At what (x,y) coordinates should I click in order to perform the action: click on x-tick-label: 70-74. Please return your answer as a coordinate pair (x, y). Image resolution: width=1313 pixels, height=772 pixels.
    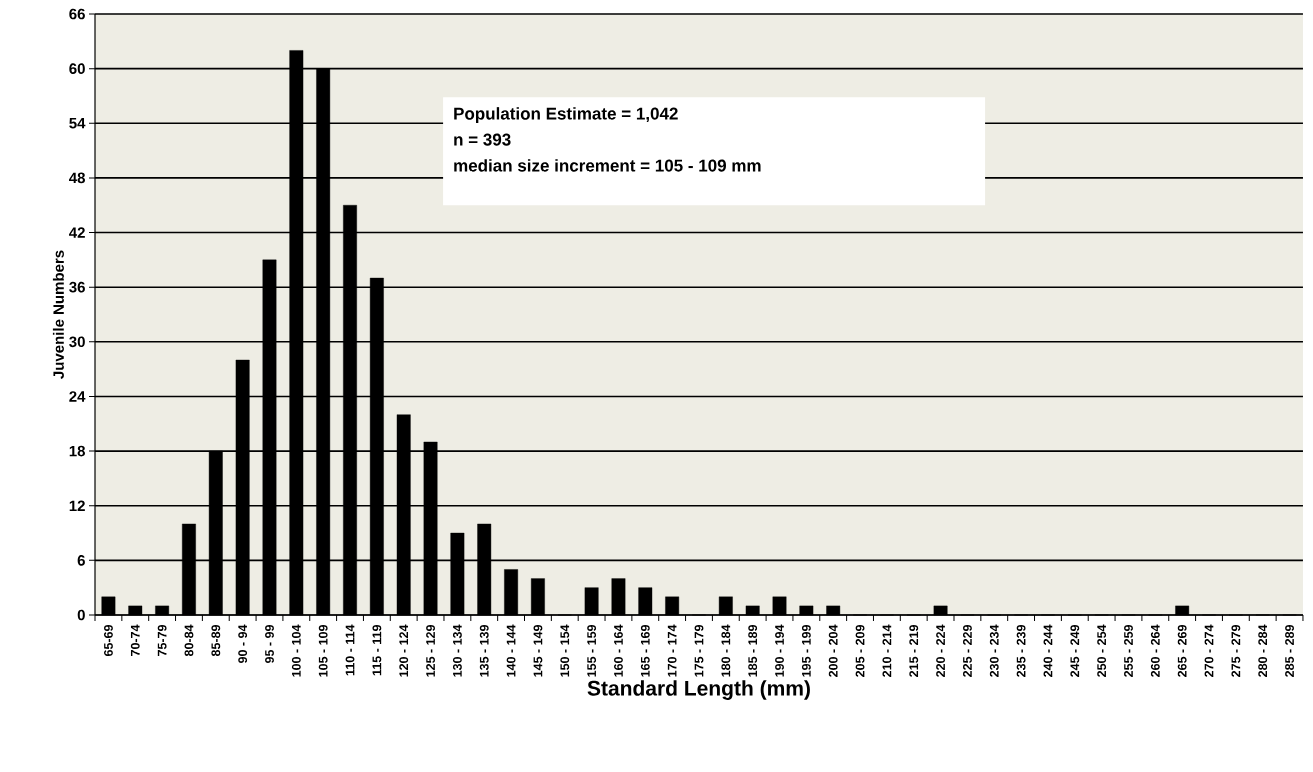
    Looking at the image, I should click on (135, 640).